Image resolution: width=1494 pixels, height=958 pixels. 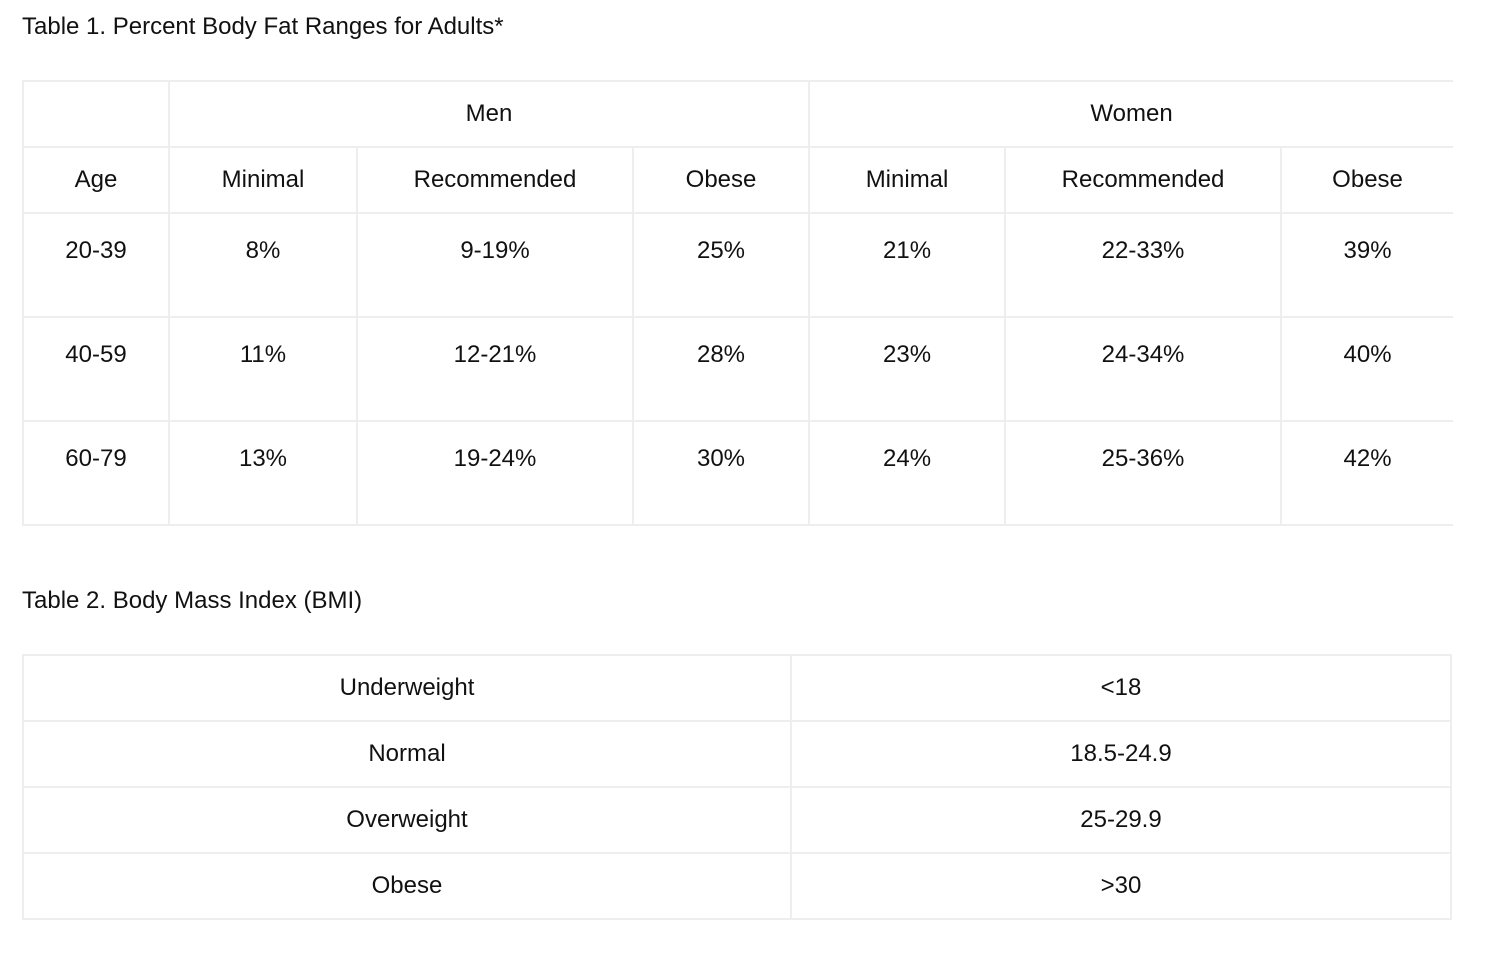 I want to click on table-row: 60-79 13% 19-24% 30% 24% 25-36% 42%, so click(x=738, y=473).